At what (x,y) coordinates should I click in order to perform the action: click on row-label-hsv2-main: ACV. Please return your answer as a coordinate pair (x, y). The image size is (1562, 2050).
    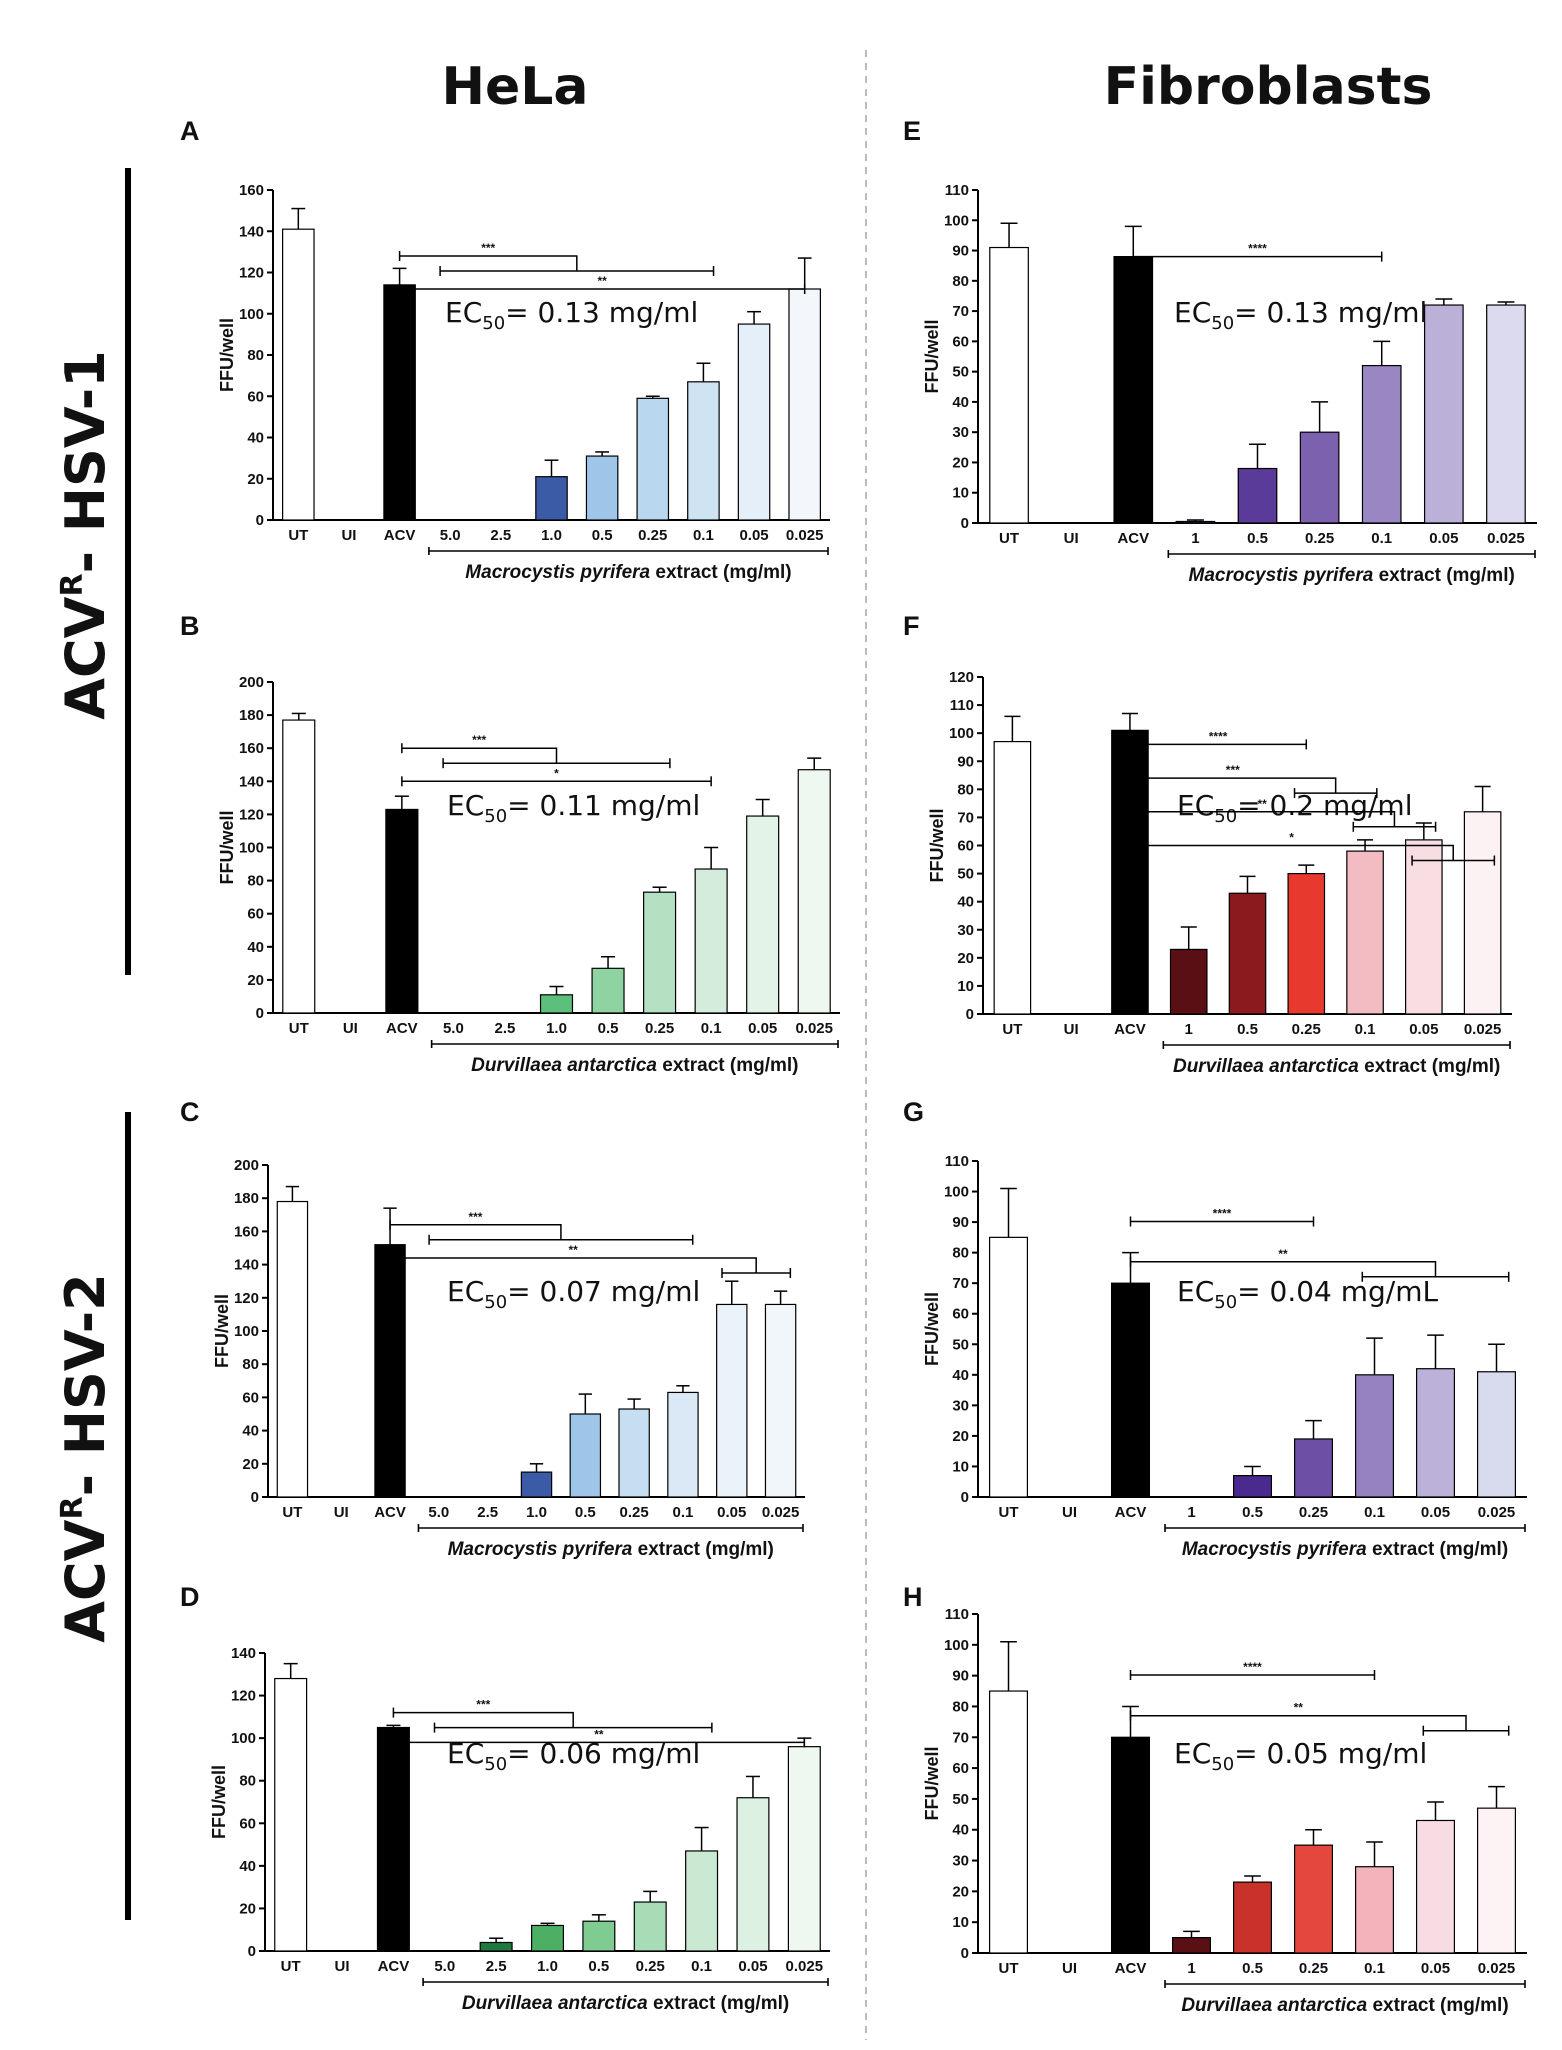
    Looking at the image, I should click on (85, 1580).